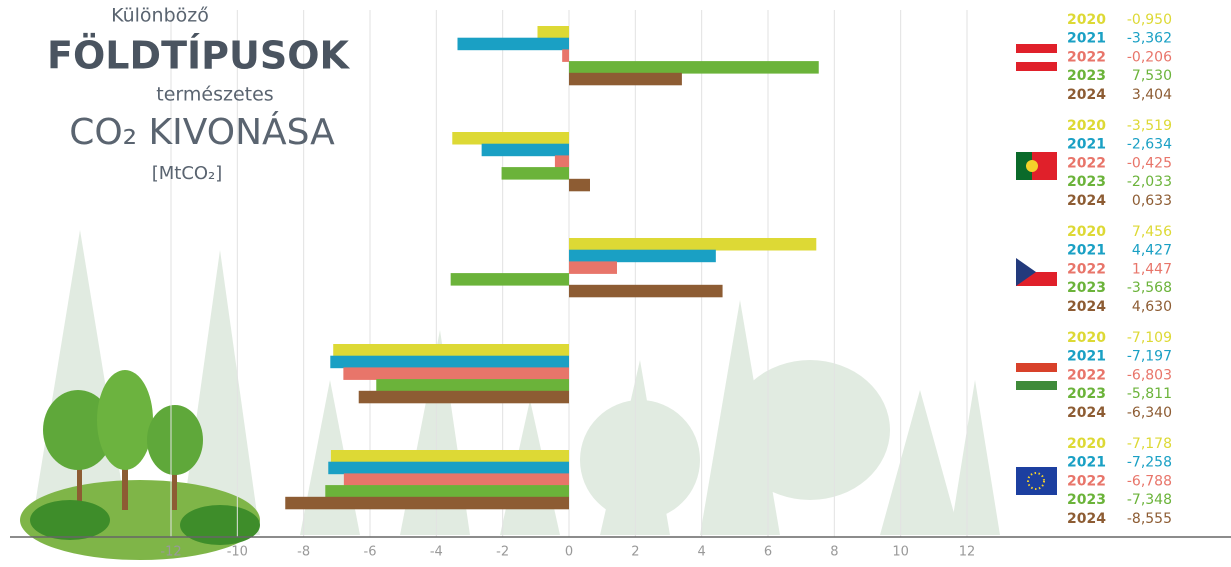  Describe the element at coordinates (1149, 463) in the screenshot. I see `value-label: -7,258` at that location.